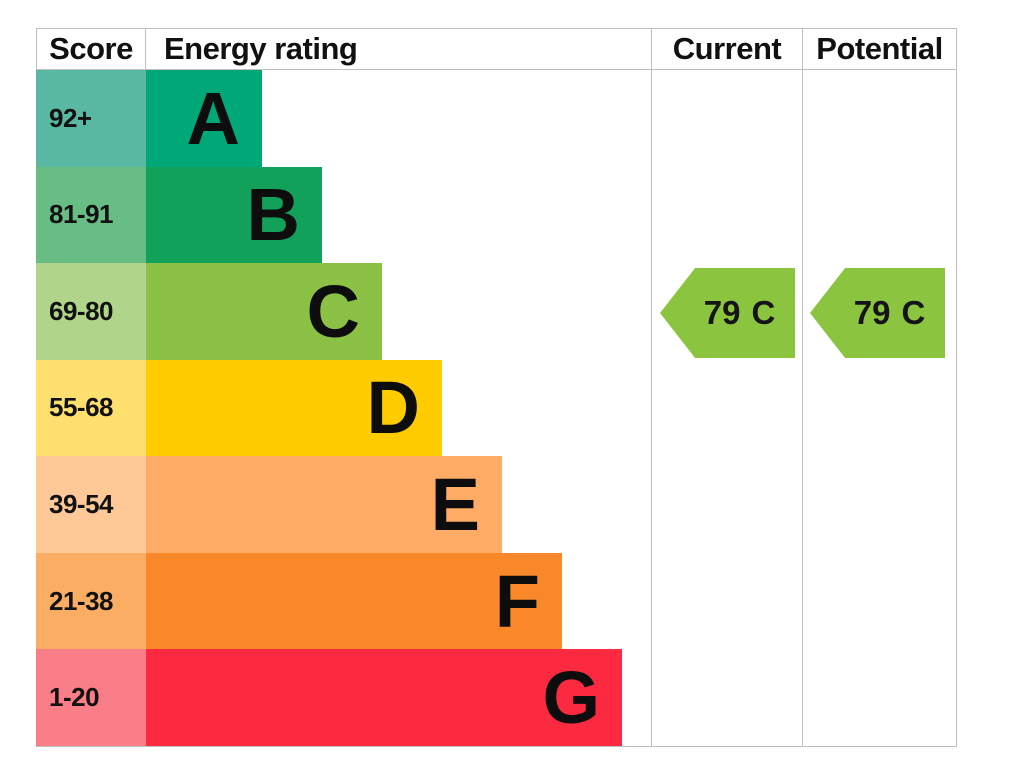 This screenshot has height=768, width=1024. I want to click on header-current: Current, so click(726, 49).